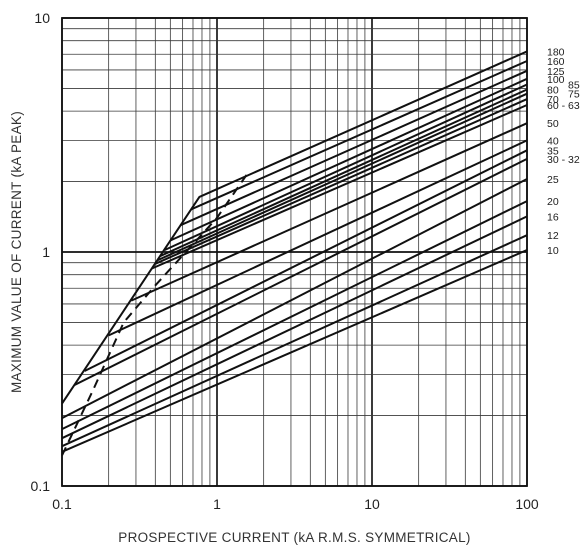  Describe the element at coordinates (62, 504) in the screenshot. I see `x-tick-label: 0.1` at that location.